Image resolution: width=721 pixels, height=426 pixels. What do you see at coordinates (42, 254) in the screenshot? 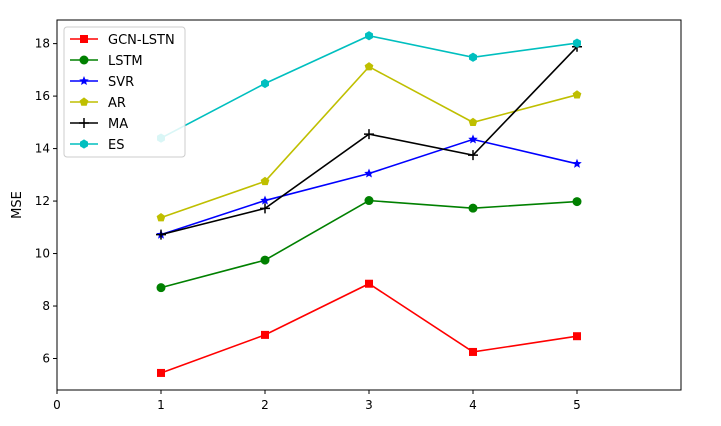
I see `y-tick-label: 10` at bounding box center [42, 254].